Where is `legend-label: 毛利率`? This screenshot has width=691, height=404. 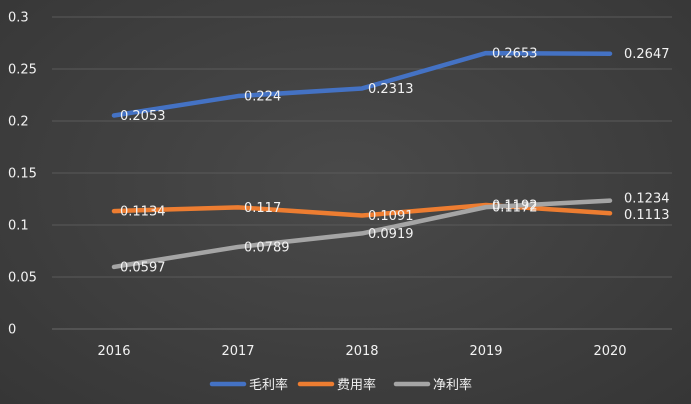
legend-label: 毛利率 is located at coordinates (268, 385).